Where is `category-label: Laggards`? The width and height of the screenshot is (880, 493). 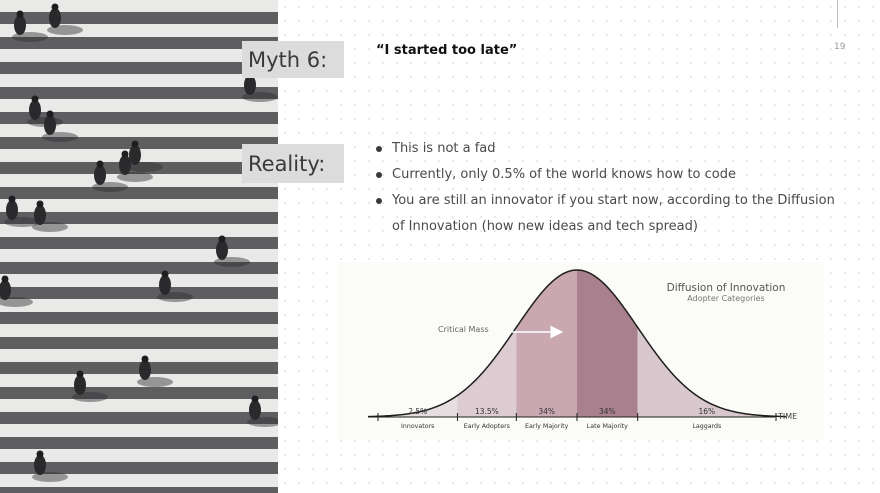
category-label: Laggards is located at coordinates (706, 426).